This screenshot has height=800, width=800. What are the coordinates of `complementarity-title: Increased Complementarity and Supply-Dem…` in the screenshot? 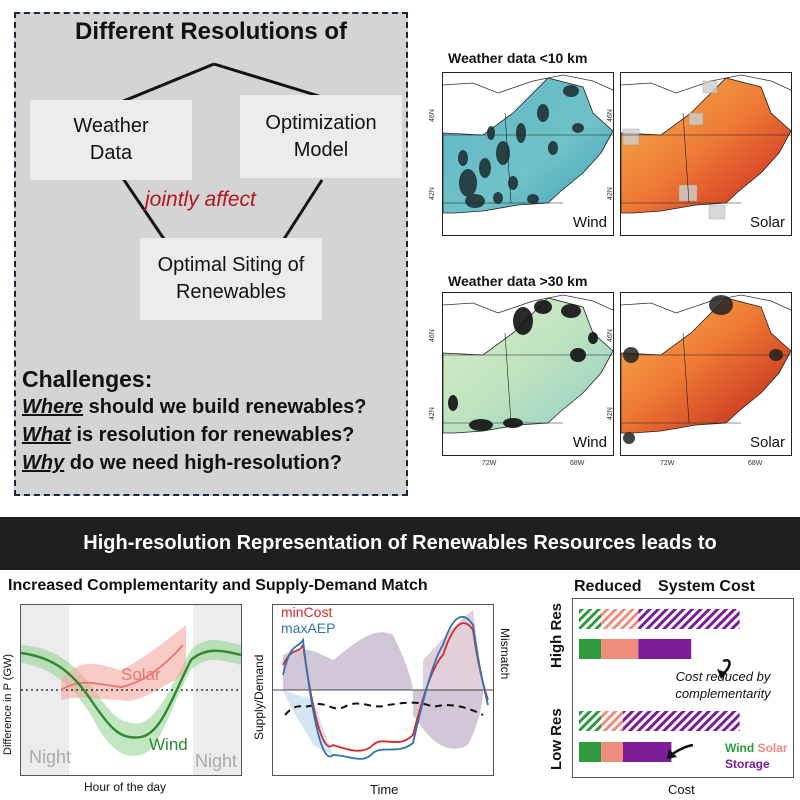 It's located at (218, 585).